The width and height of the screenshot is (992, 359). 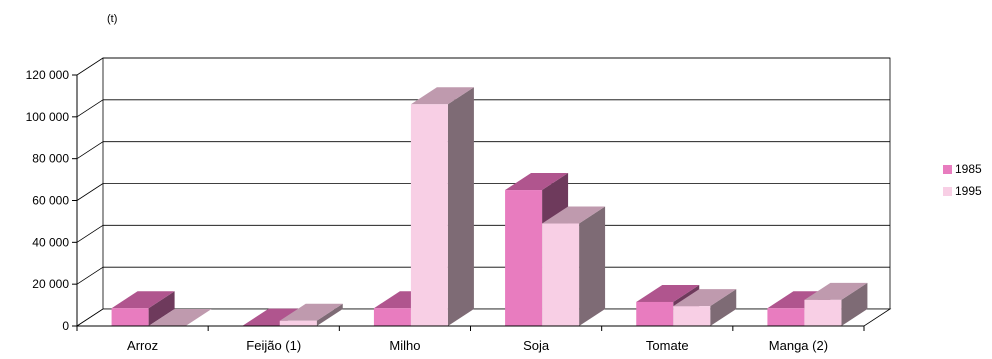 I want to click on legend-swatch-1985, so click(x=947, y=169).